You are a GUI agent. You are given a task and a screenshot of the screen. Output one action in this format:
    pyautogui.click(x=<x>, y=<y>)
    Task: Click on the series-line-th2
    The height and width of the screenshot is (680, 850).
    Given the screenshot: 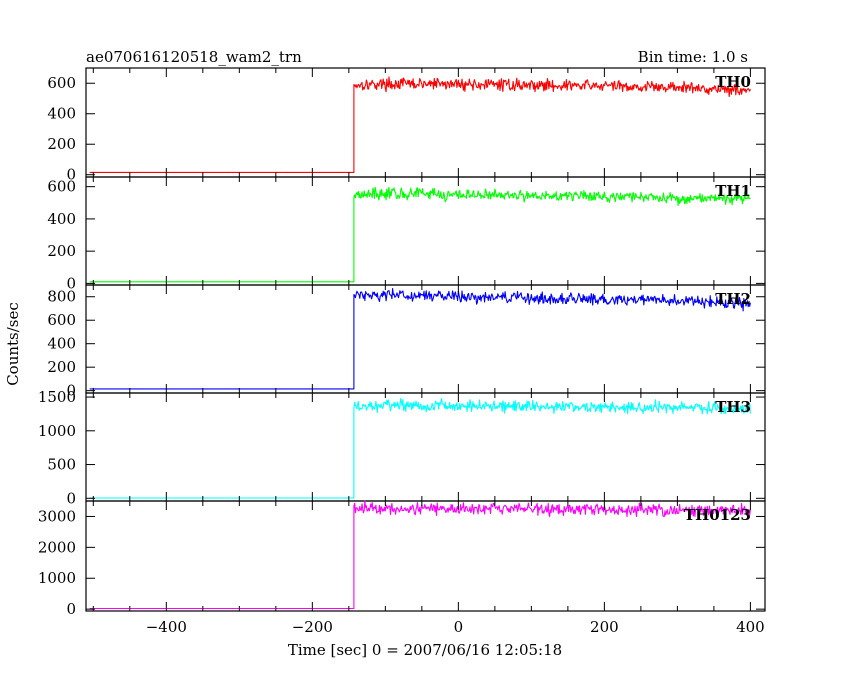 What is the action you would take?
    pyautogui.click(x=420, y=339)
    